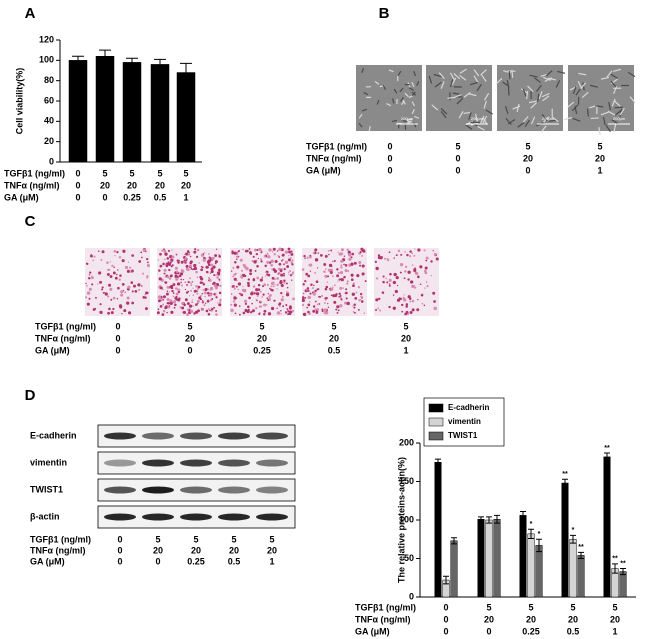  I want to click on treatment-value: 0.25, so click(531, 631).